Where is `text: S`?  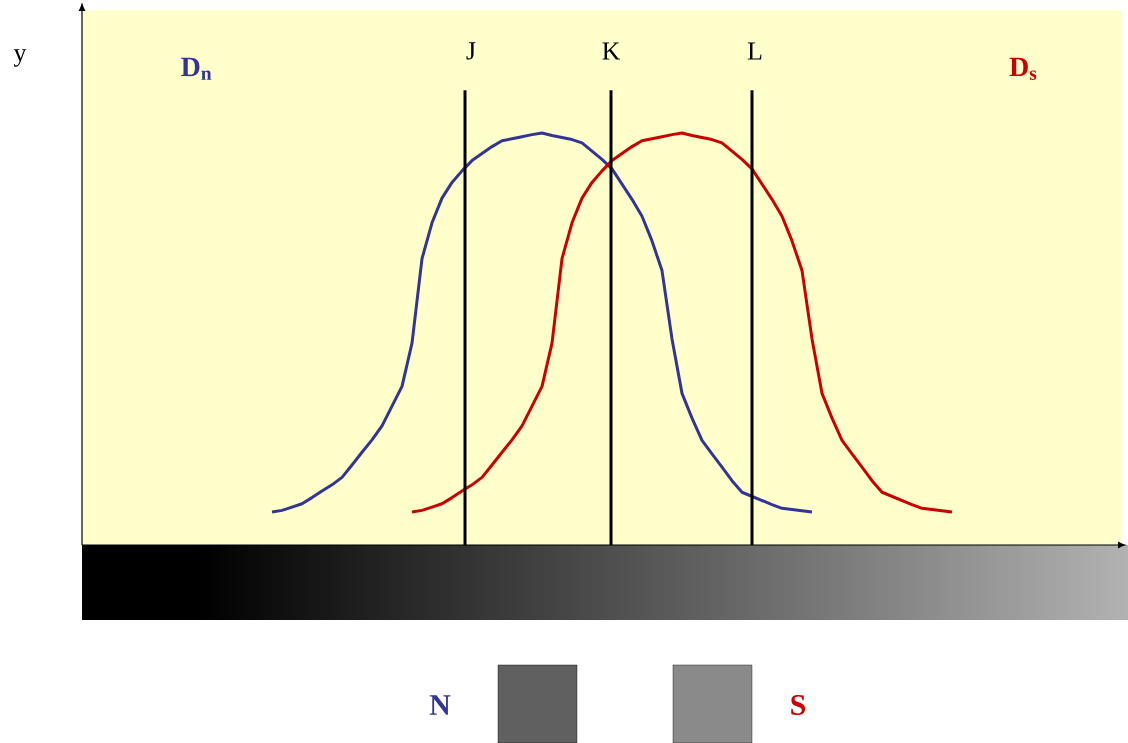 text: S is located at coordinates (798, 705).